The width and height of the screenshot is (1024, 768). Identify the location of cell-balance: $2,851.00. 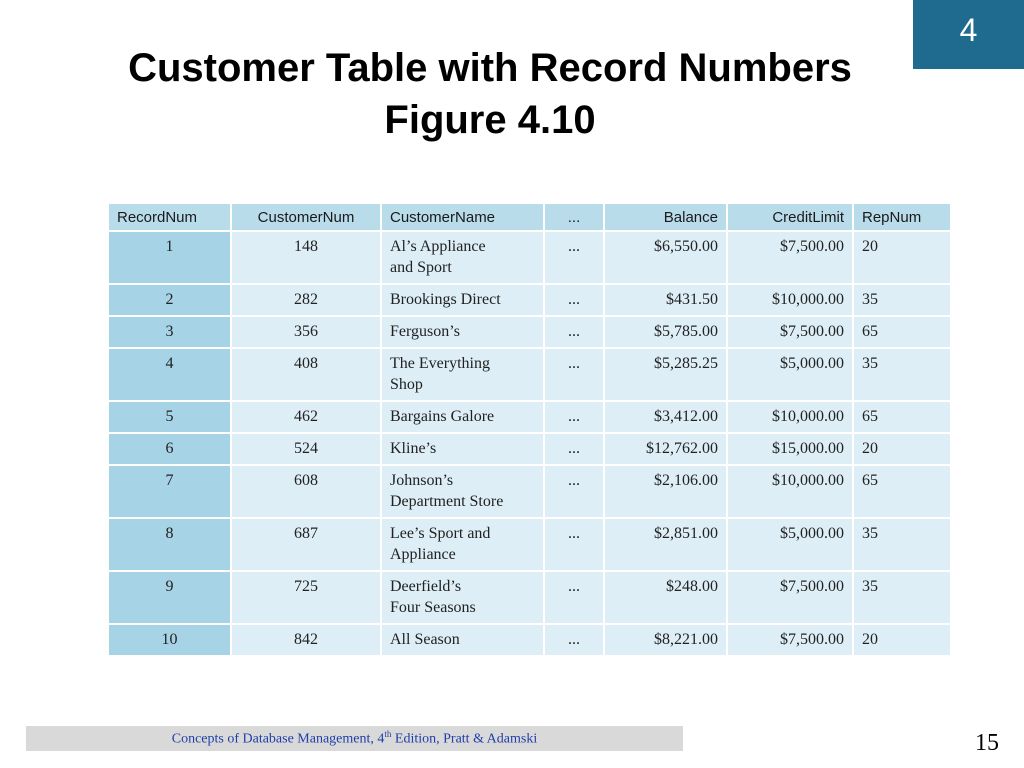
(665, 544).